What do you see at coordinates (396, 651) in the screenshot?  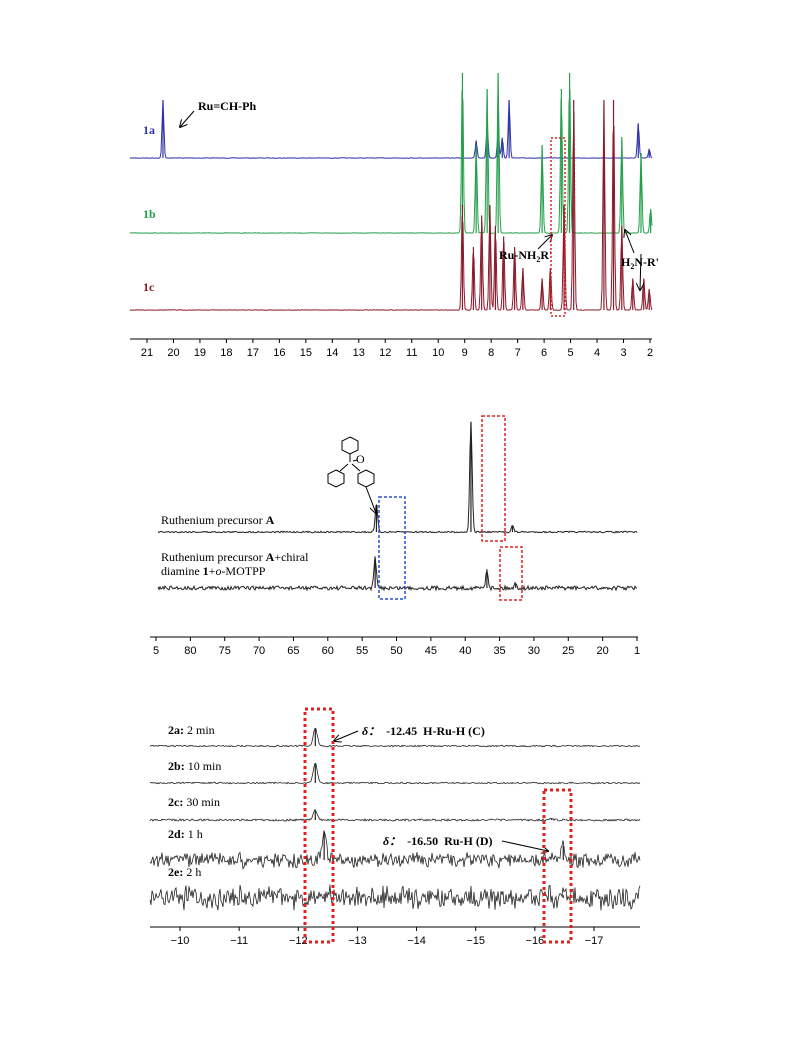 I see `tick-label: 50` at bounding box center [396, 651].